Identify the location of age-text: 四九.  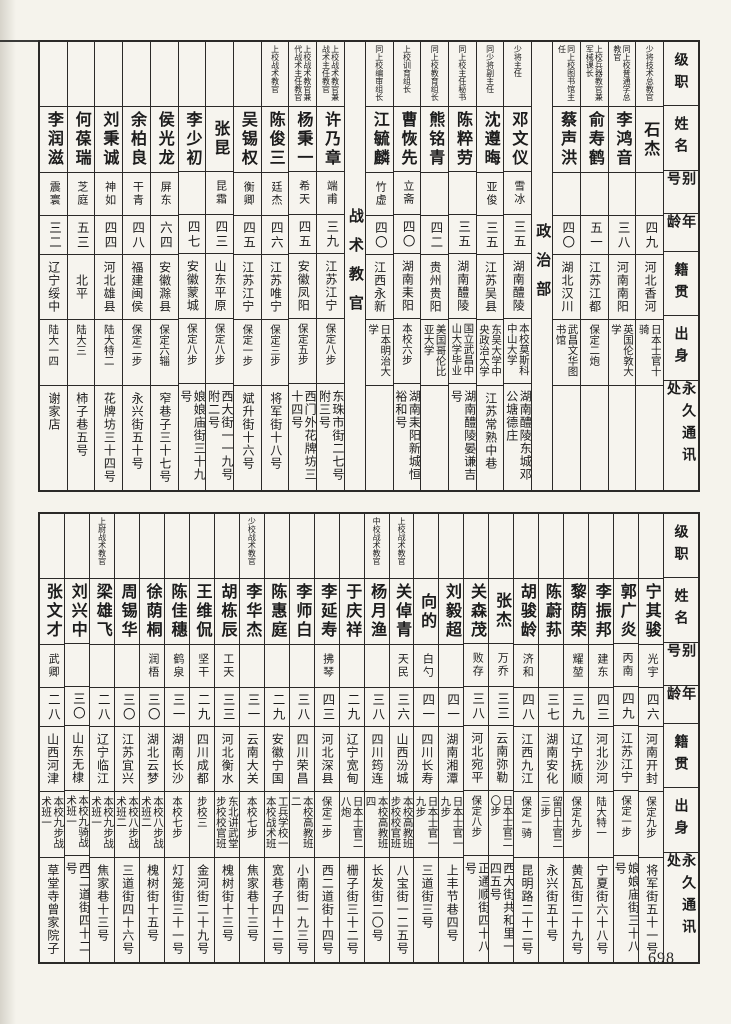
(650, 235).